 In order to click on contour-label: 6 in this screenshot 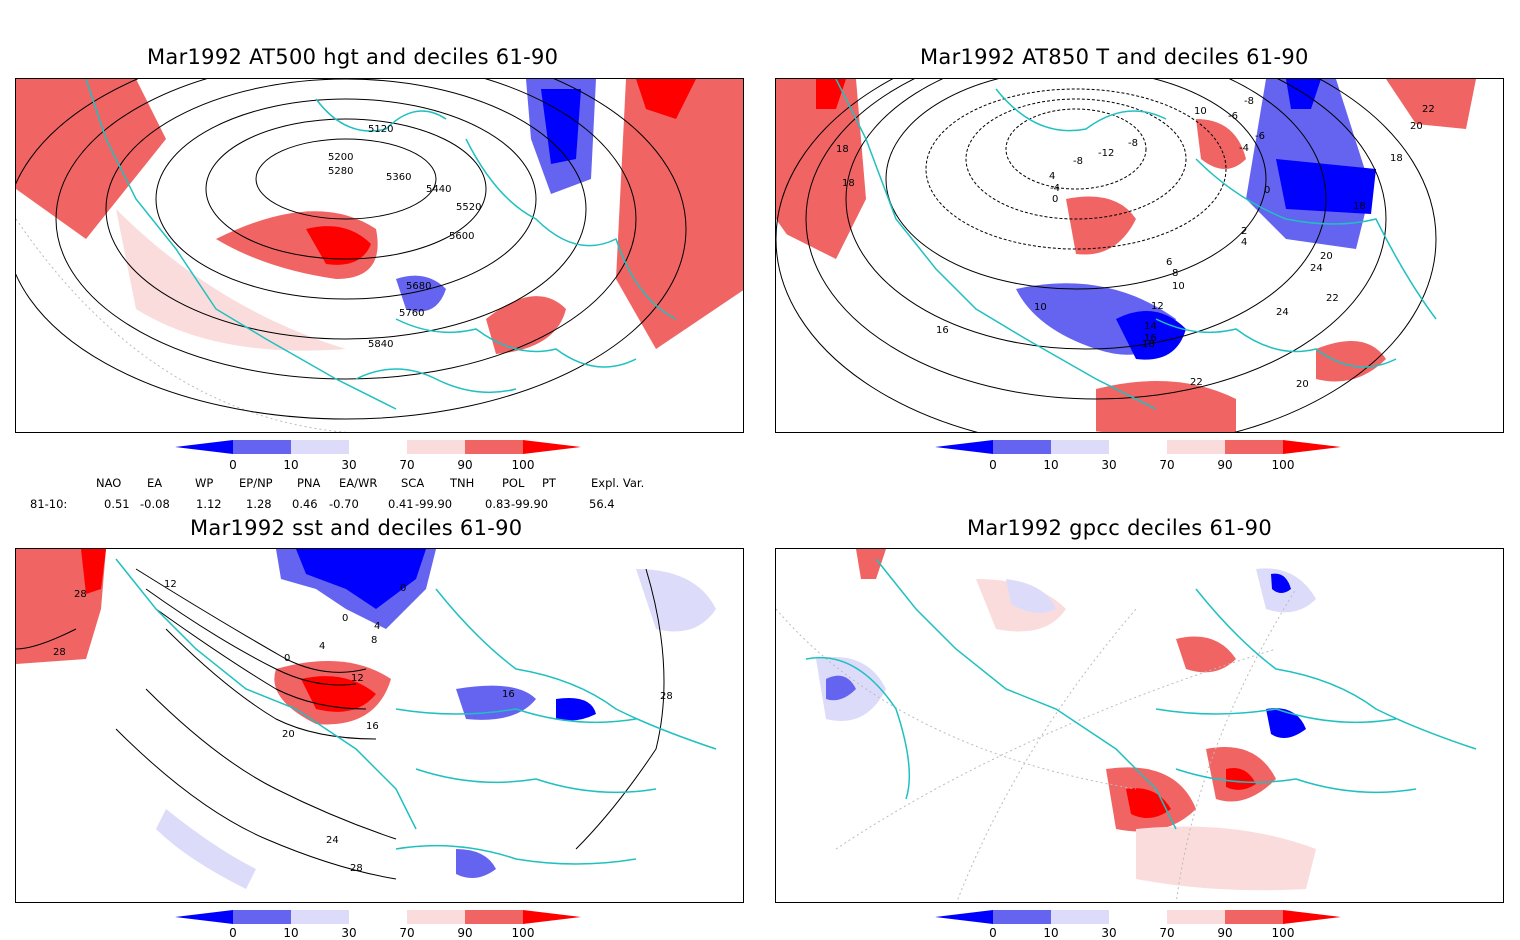, I will do `click(1169, 262)`.